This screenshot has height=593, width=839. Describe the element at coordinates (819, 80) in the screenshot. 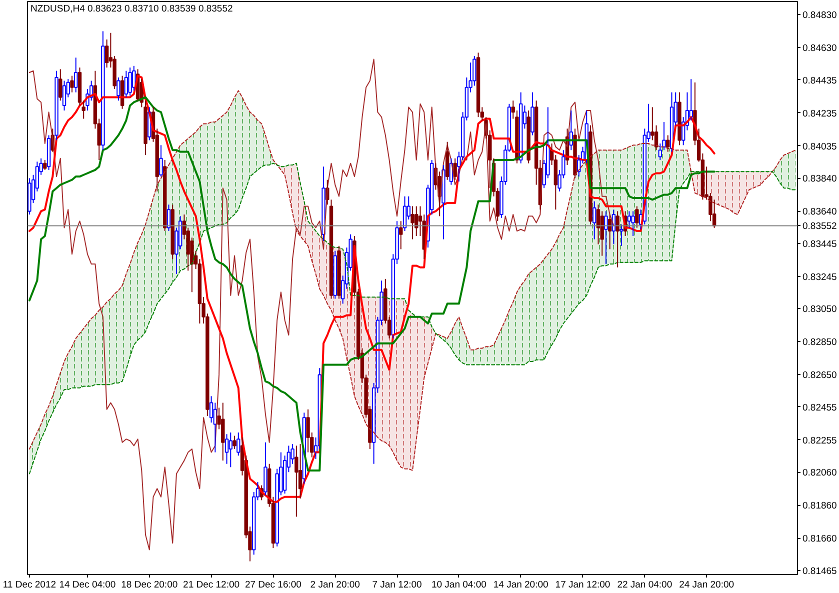

I see `y-tick-label: 0.84435` at that location.